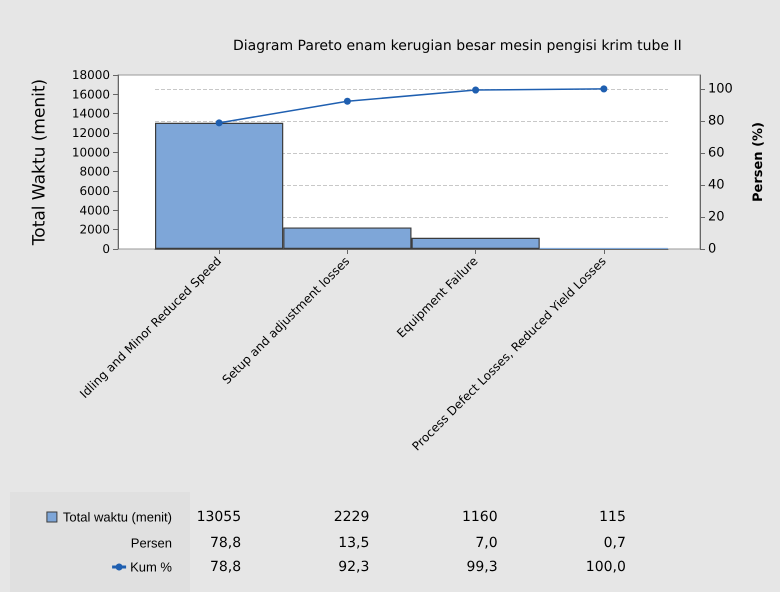 Image resolution: width=780 pixels, height=592 pixels. What do you see at coordinates (91, 113) in the screenshot?
I see `y-tick-label: 14000` at bounding box center [91, 113].